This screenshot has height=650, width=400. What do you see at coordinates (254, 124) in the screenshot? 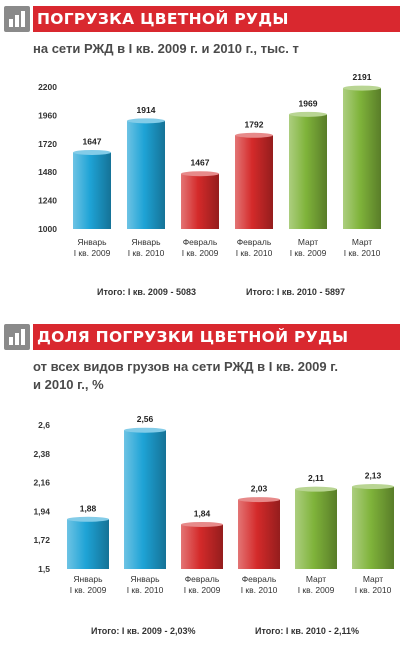
I see `data-label: 1792` at bounding box center [254, 124].